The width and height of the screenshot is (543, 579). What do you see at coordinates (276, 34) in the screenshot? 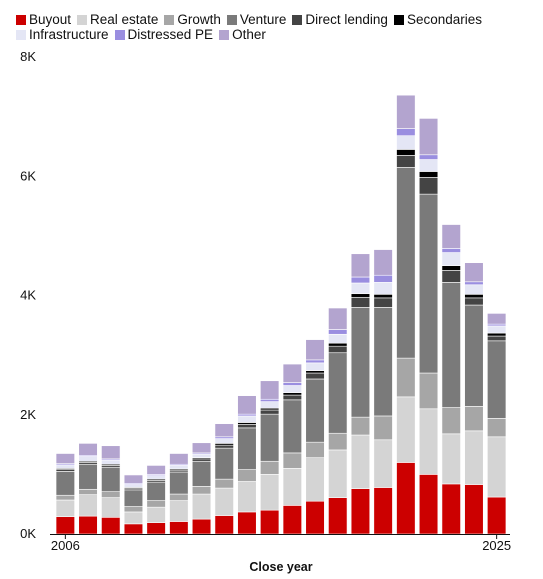
I see `legend-row-2: Infrastructure Distressed PE Other` at bounding box center [276, 34].